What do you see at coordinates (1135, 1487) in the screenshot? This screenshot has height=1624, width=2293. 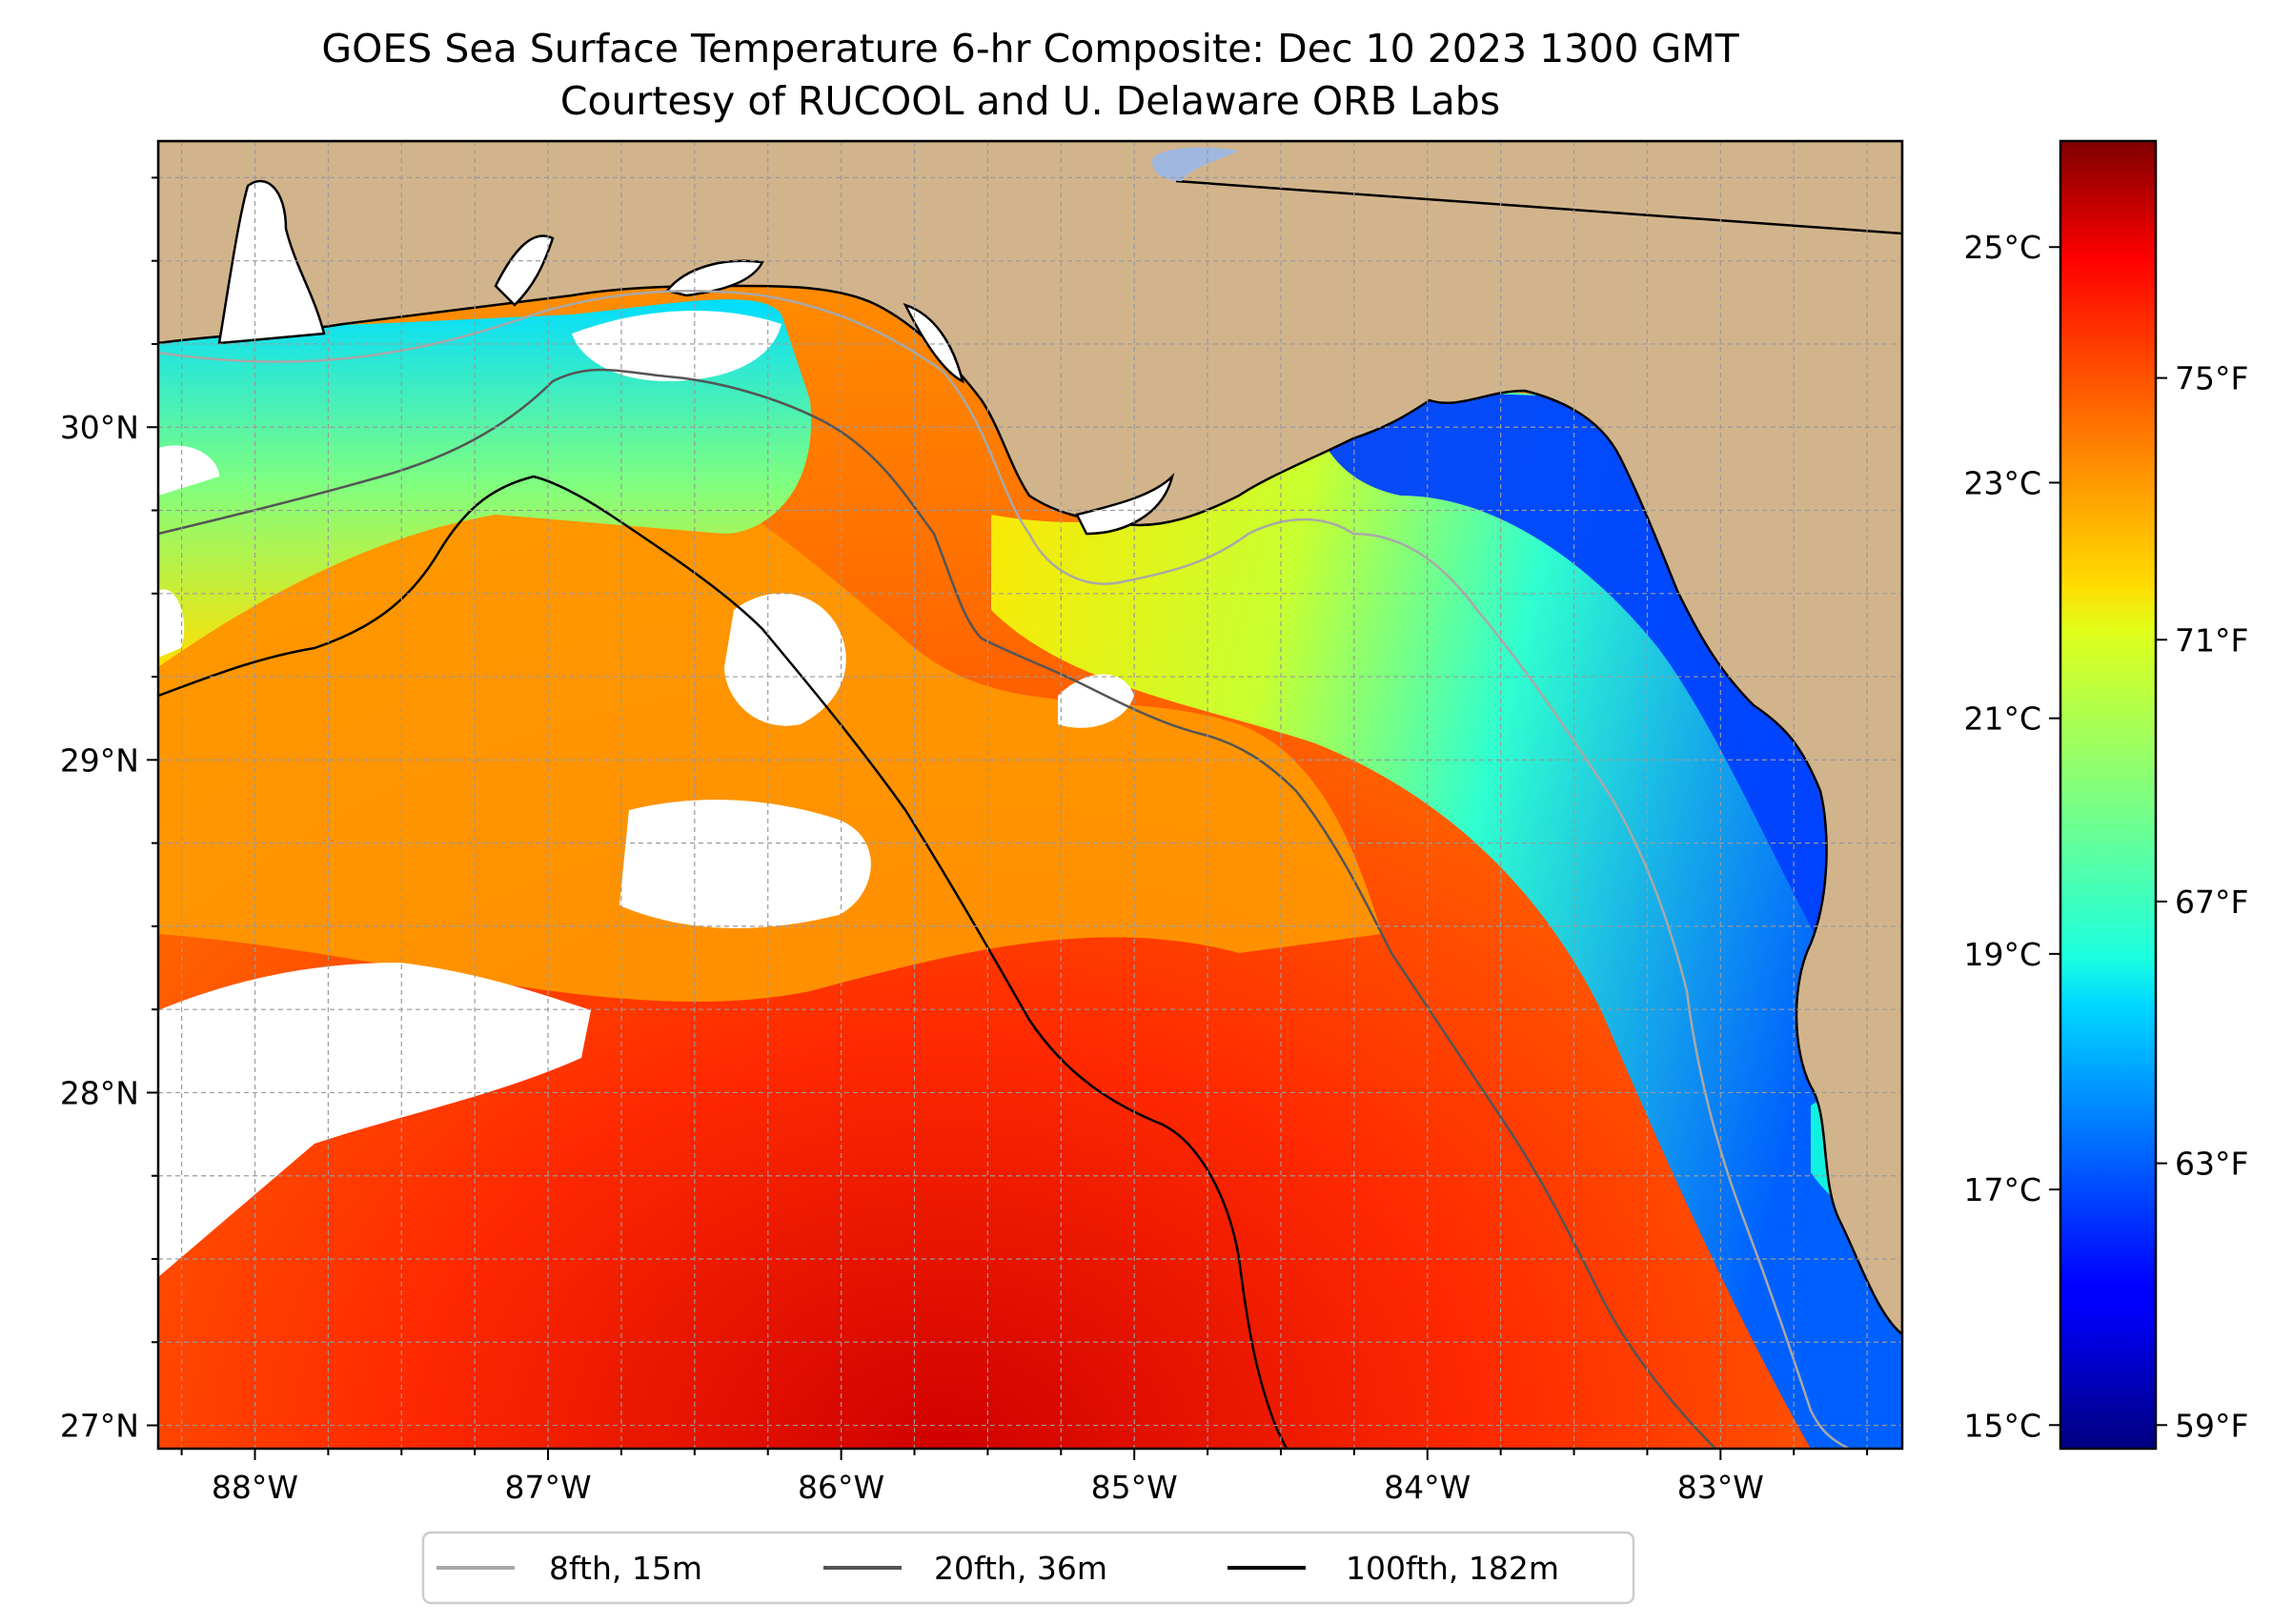 I see `lon-tick-label: 85°W` at bounding box center [1135, 1487].